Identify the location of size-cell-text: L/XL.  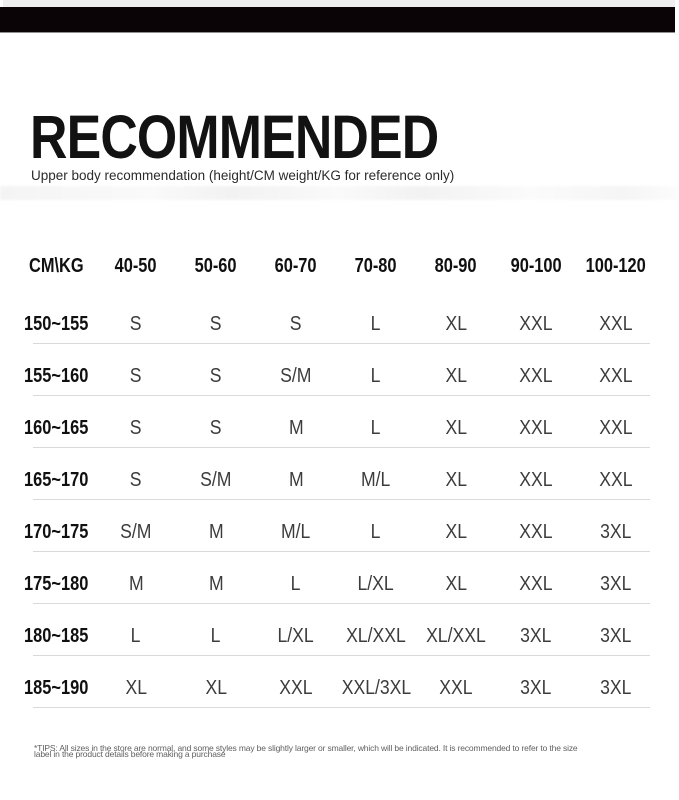
(376, 583).